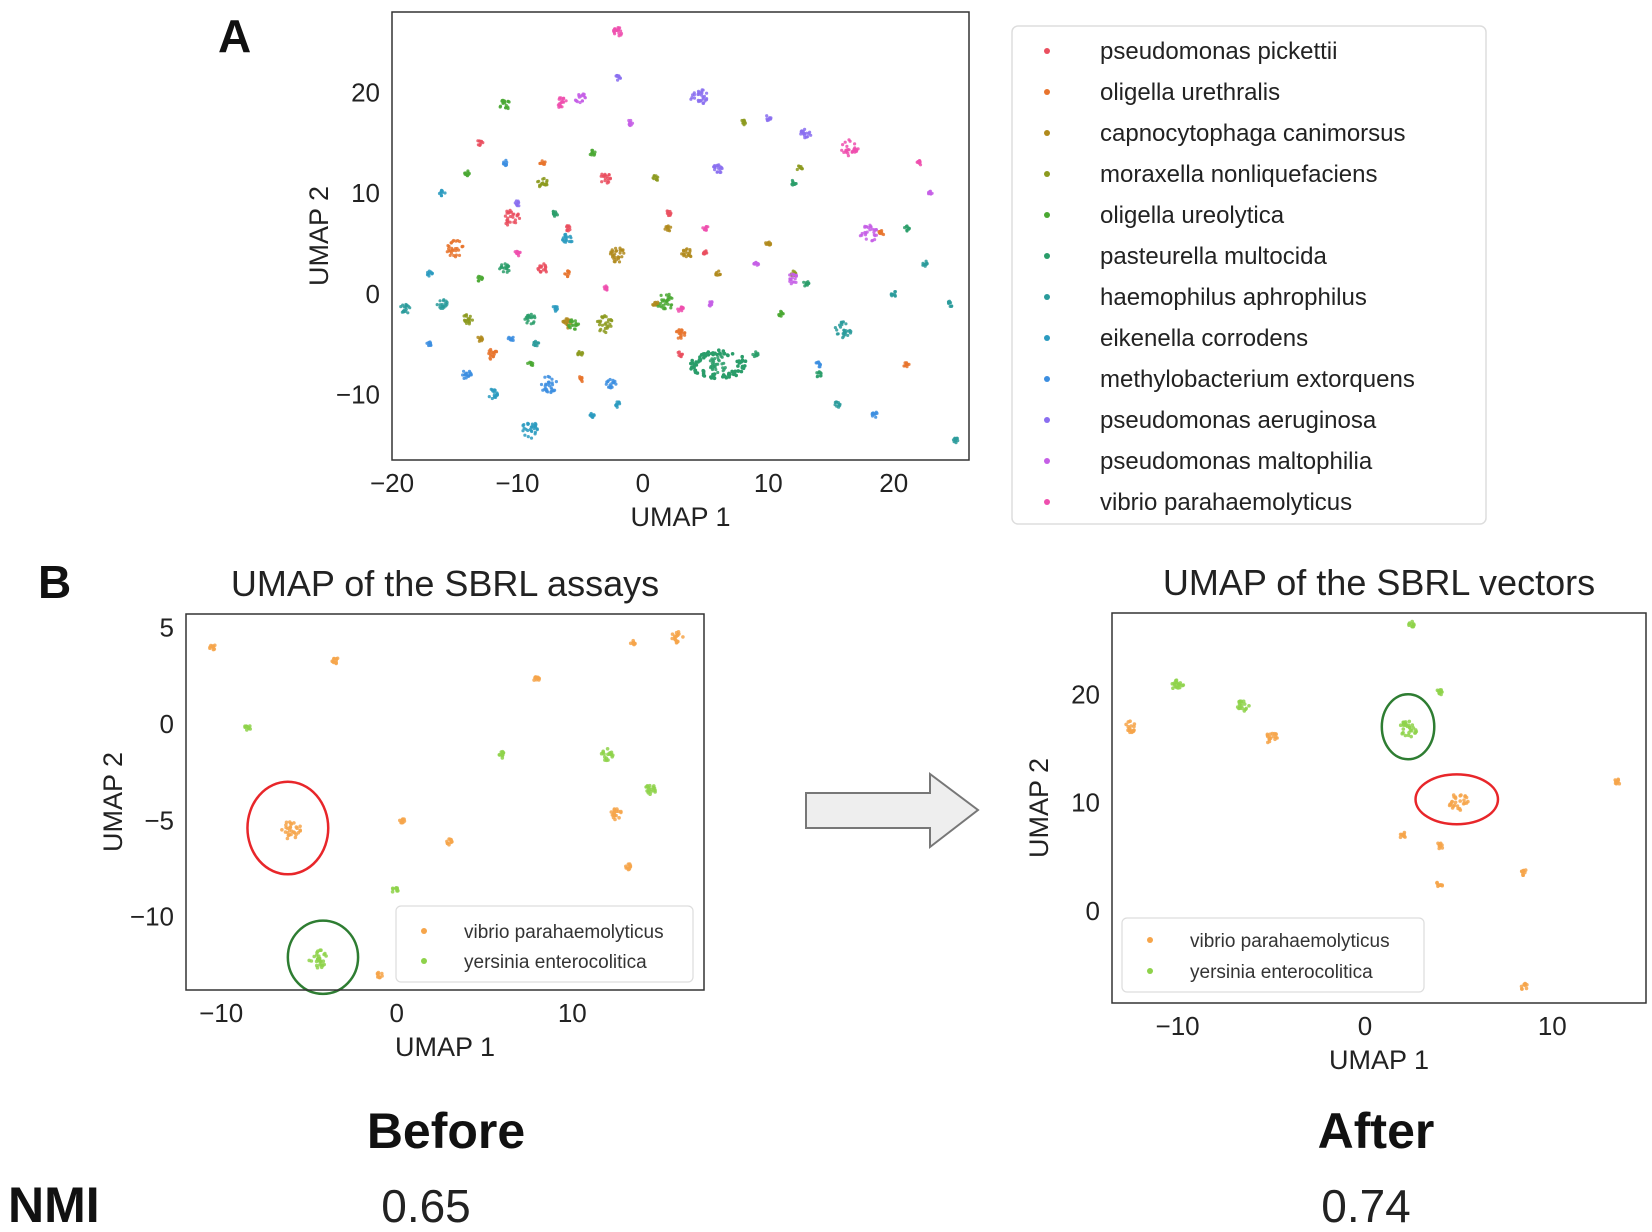 Image resolution: width=1652 pixels, height=1232 pixels. What do you see at coordinates (1257, 379) in the screenshot?
I see `legend-label: methylobacterium extorquens` at bounding box center [1257, 379].